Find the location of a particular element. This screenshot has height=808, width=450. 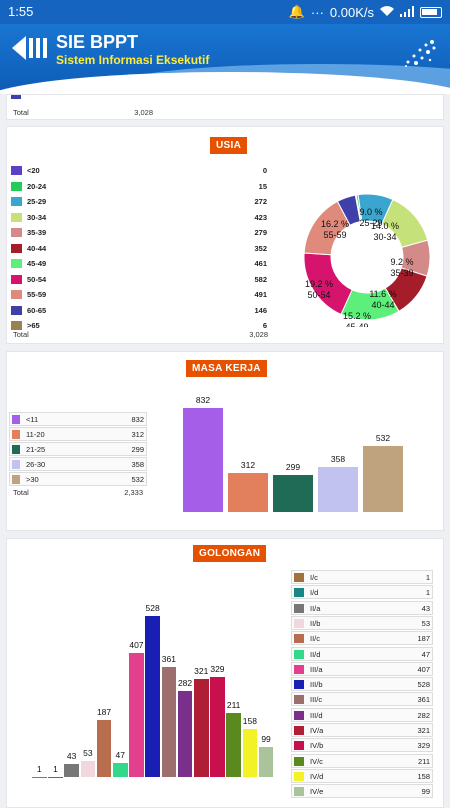

golongan-legend-row: II/d 47 is located at coordinates (362, 653).